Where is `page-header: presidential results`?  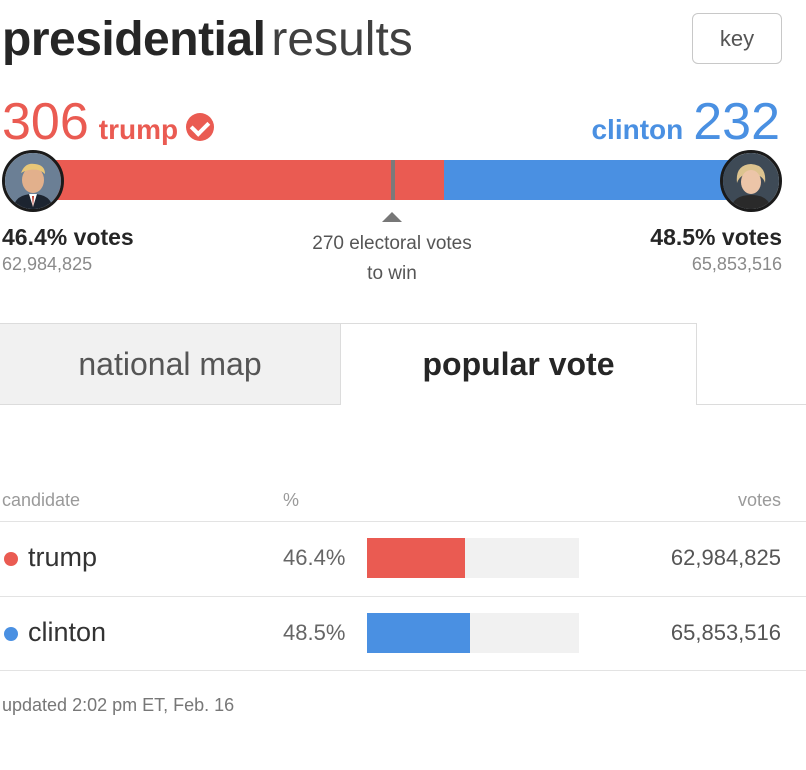 page-header: presidential results is located at coordinates (207, 42).